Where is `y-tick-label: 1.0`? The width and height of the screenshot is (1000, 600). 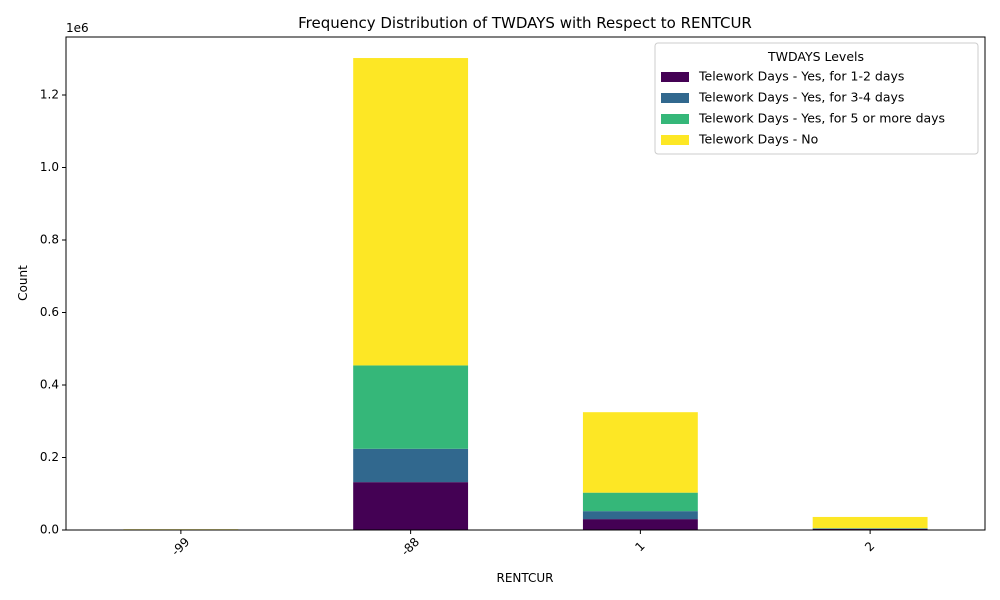 y-tick-label: 1.0 is located at coordinates (49, 167).